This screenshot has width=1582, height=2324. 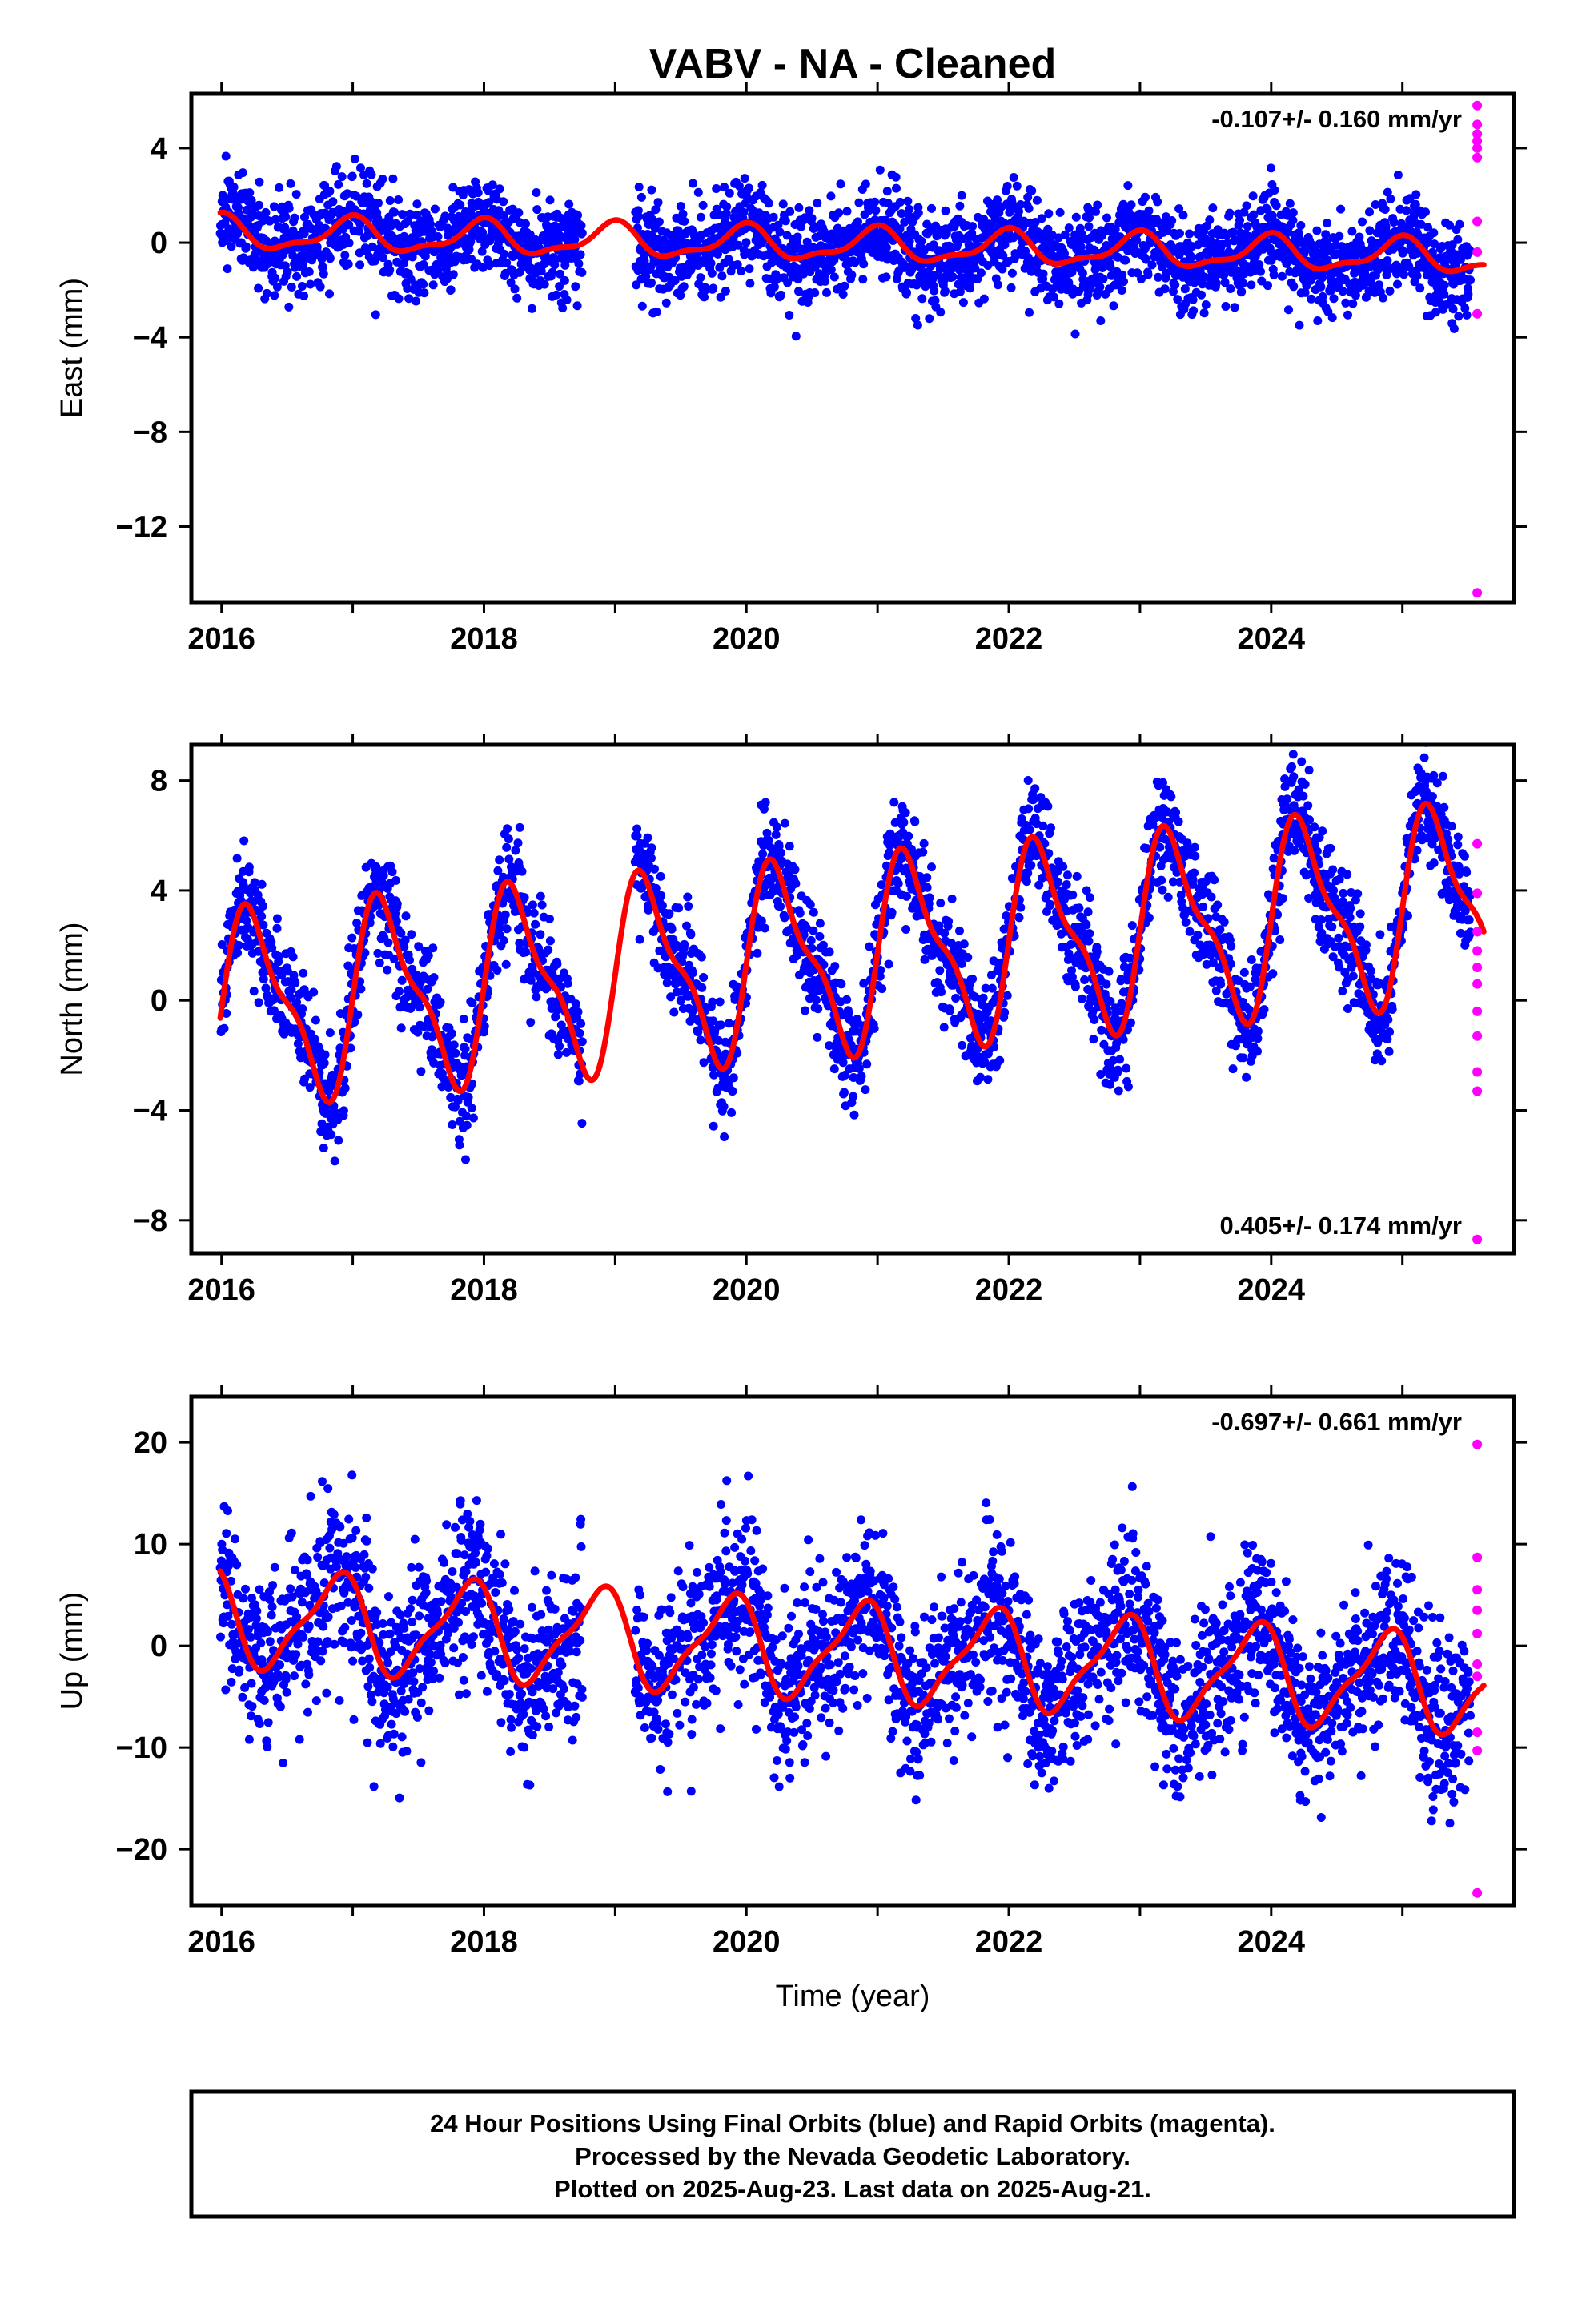 What do you see at coordinates (150, 338) in the screenshot?
I see `east-y-tick-label: −4` at bounding box center [150, 338].